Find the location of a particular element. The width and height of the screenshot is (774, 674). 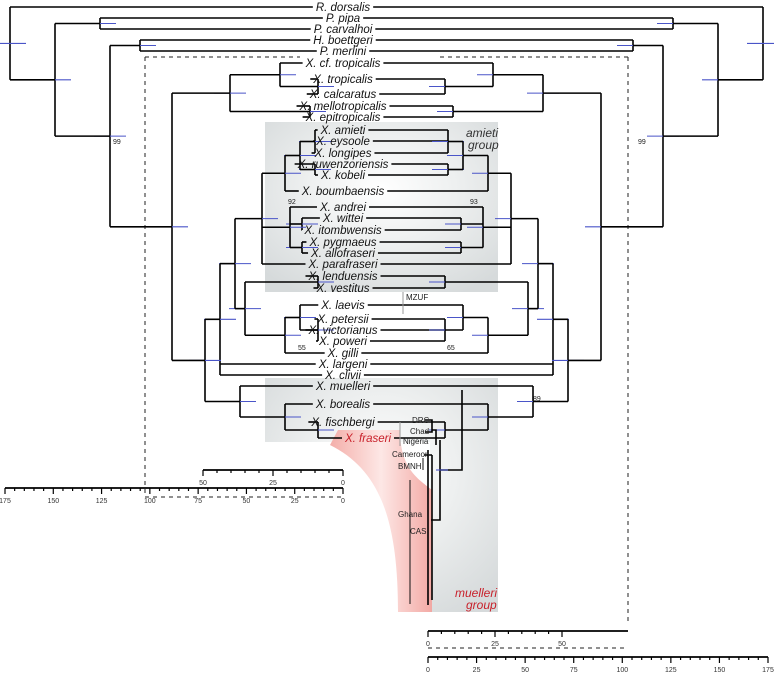

taxon-label: X. vestitus is located at coordinates (342, 289).